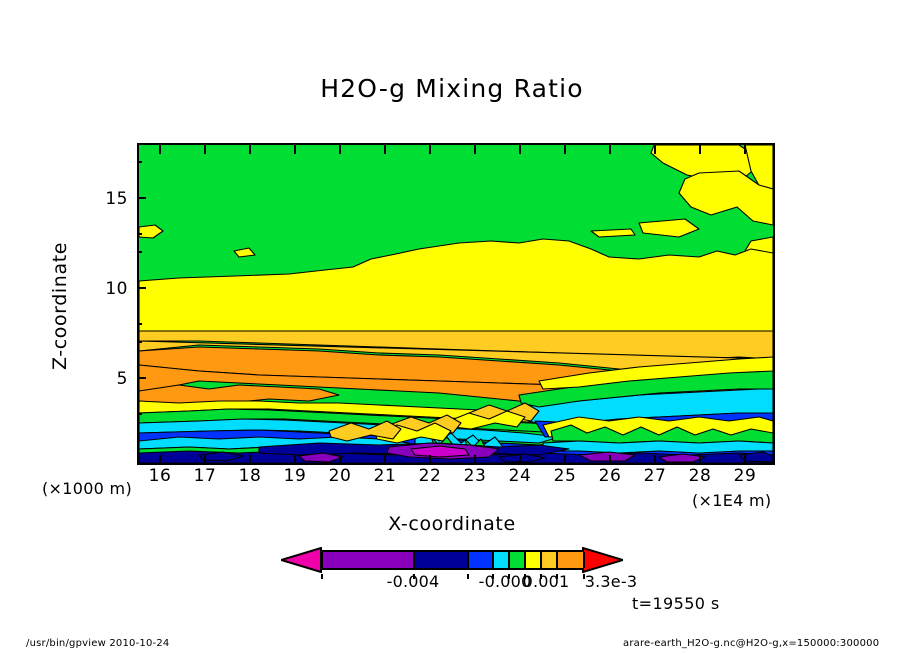 The image size is (904, 654). I want to click on colorbar-segment-purple, so click(369, 560).